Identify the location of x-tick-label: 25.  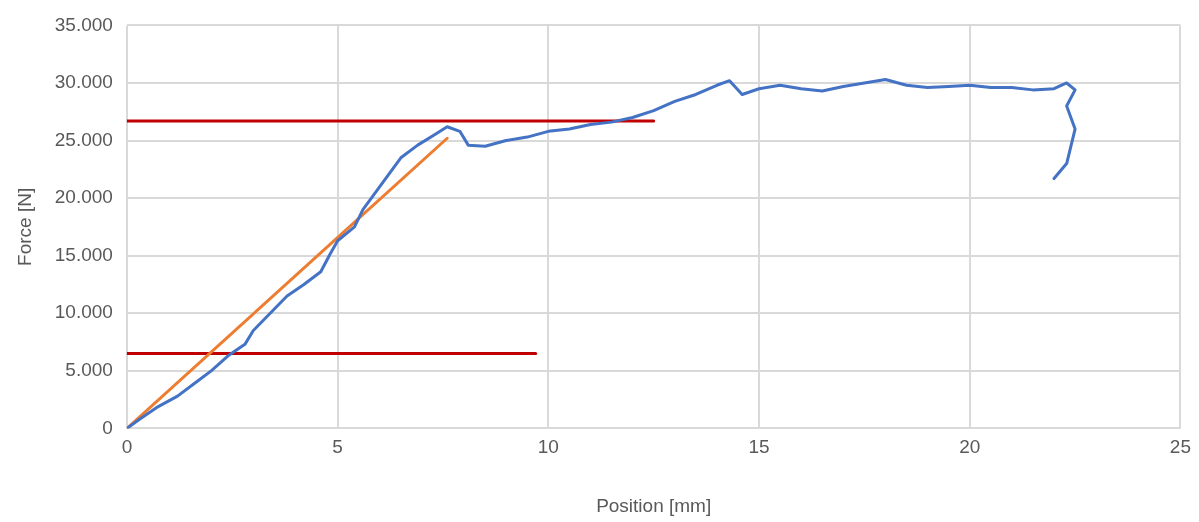
(1180, 447).